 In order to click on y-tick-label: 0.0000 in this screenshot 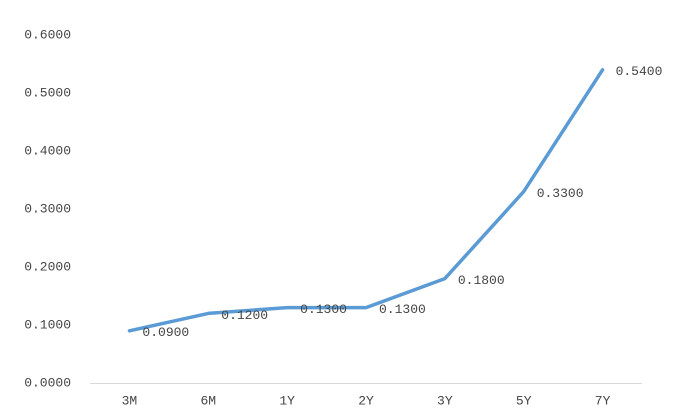, I will do `click(47, 382)`.